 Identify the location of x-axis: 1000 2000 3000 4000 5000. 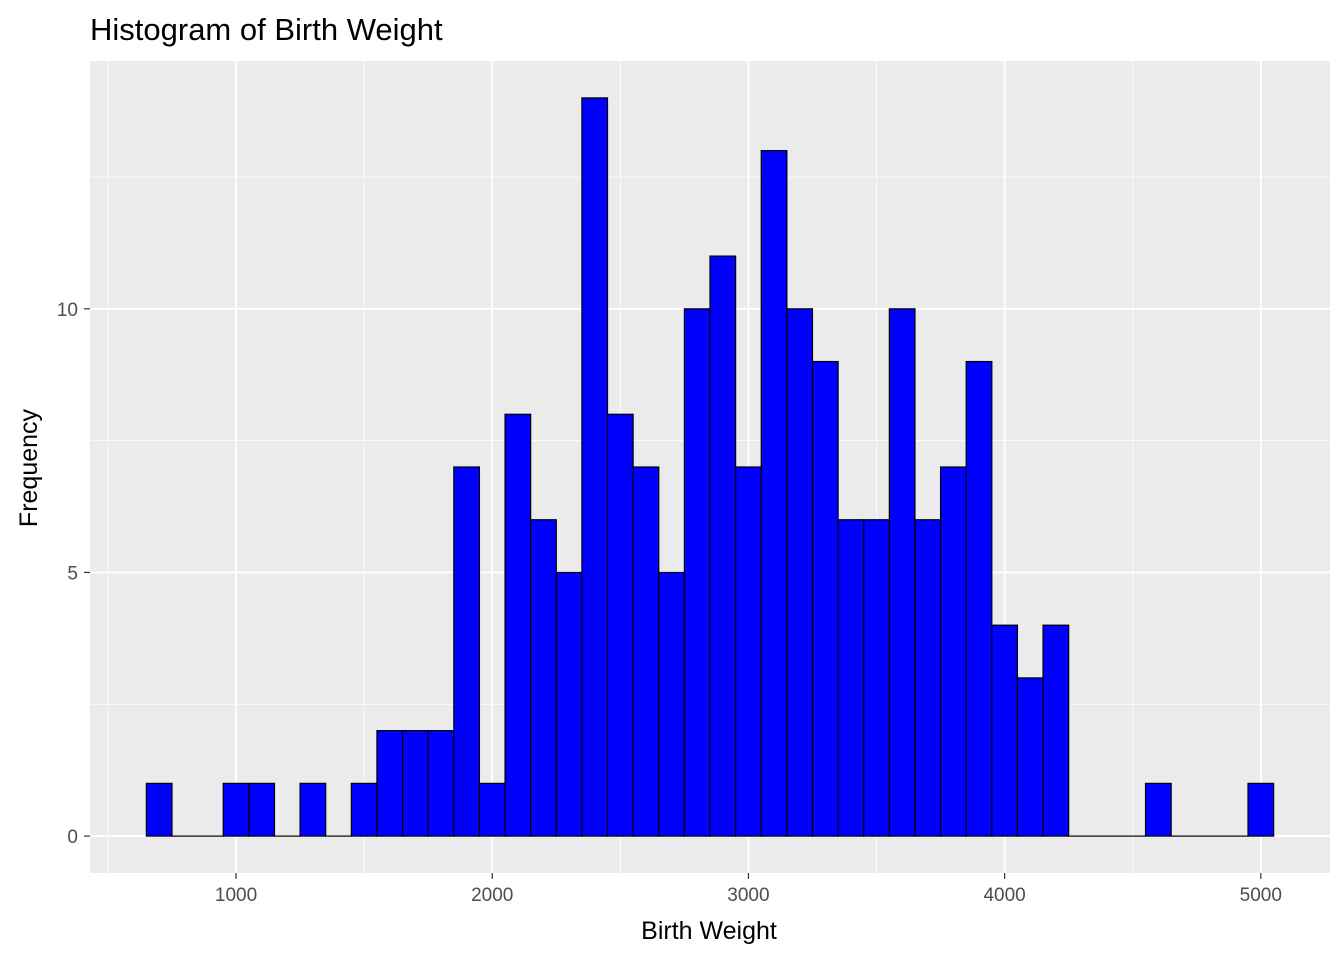
(748, 889).